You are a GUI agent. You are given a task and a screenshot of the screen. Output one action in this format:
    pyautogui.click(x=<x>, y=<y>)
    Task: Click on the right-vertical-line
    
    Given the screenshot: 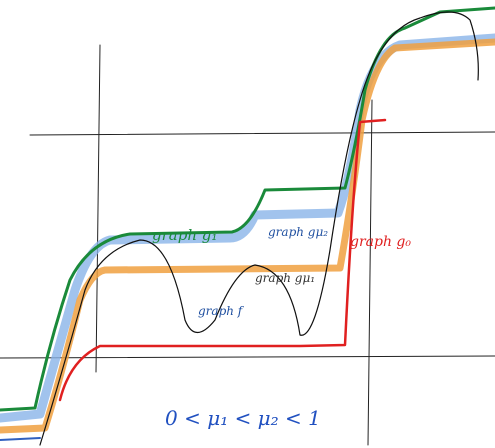 What is the action you would take?
    pyautogui.click(x=370, y=272)
    